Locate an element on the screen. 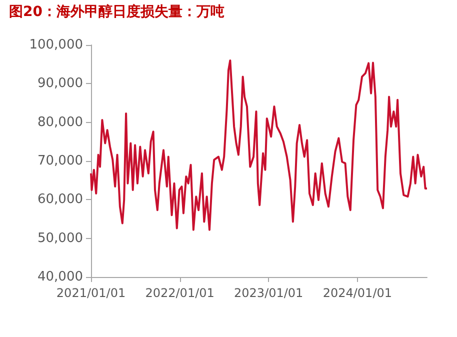 The width and height of the screenshot is (457, 337). y-tick-label: 70,000 is located at coordinates (60, 161).